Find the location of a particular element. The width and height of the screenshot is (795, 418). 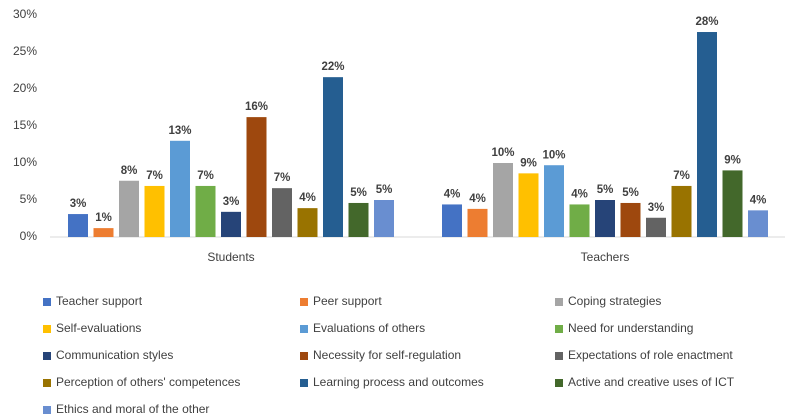

value-label: 16% is located at coordinates (256, 107).